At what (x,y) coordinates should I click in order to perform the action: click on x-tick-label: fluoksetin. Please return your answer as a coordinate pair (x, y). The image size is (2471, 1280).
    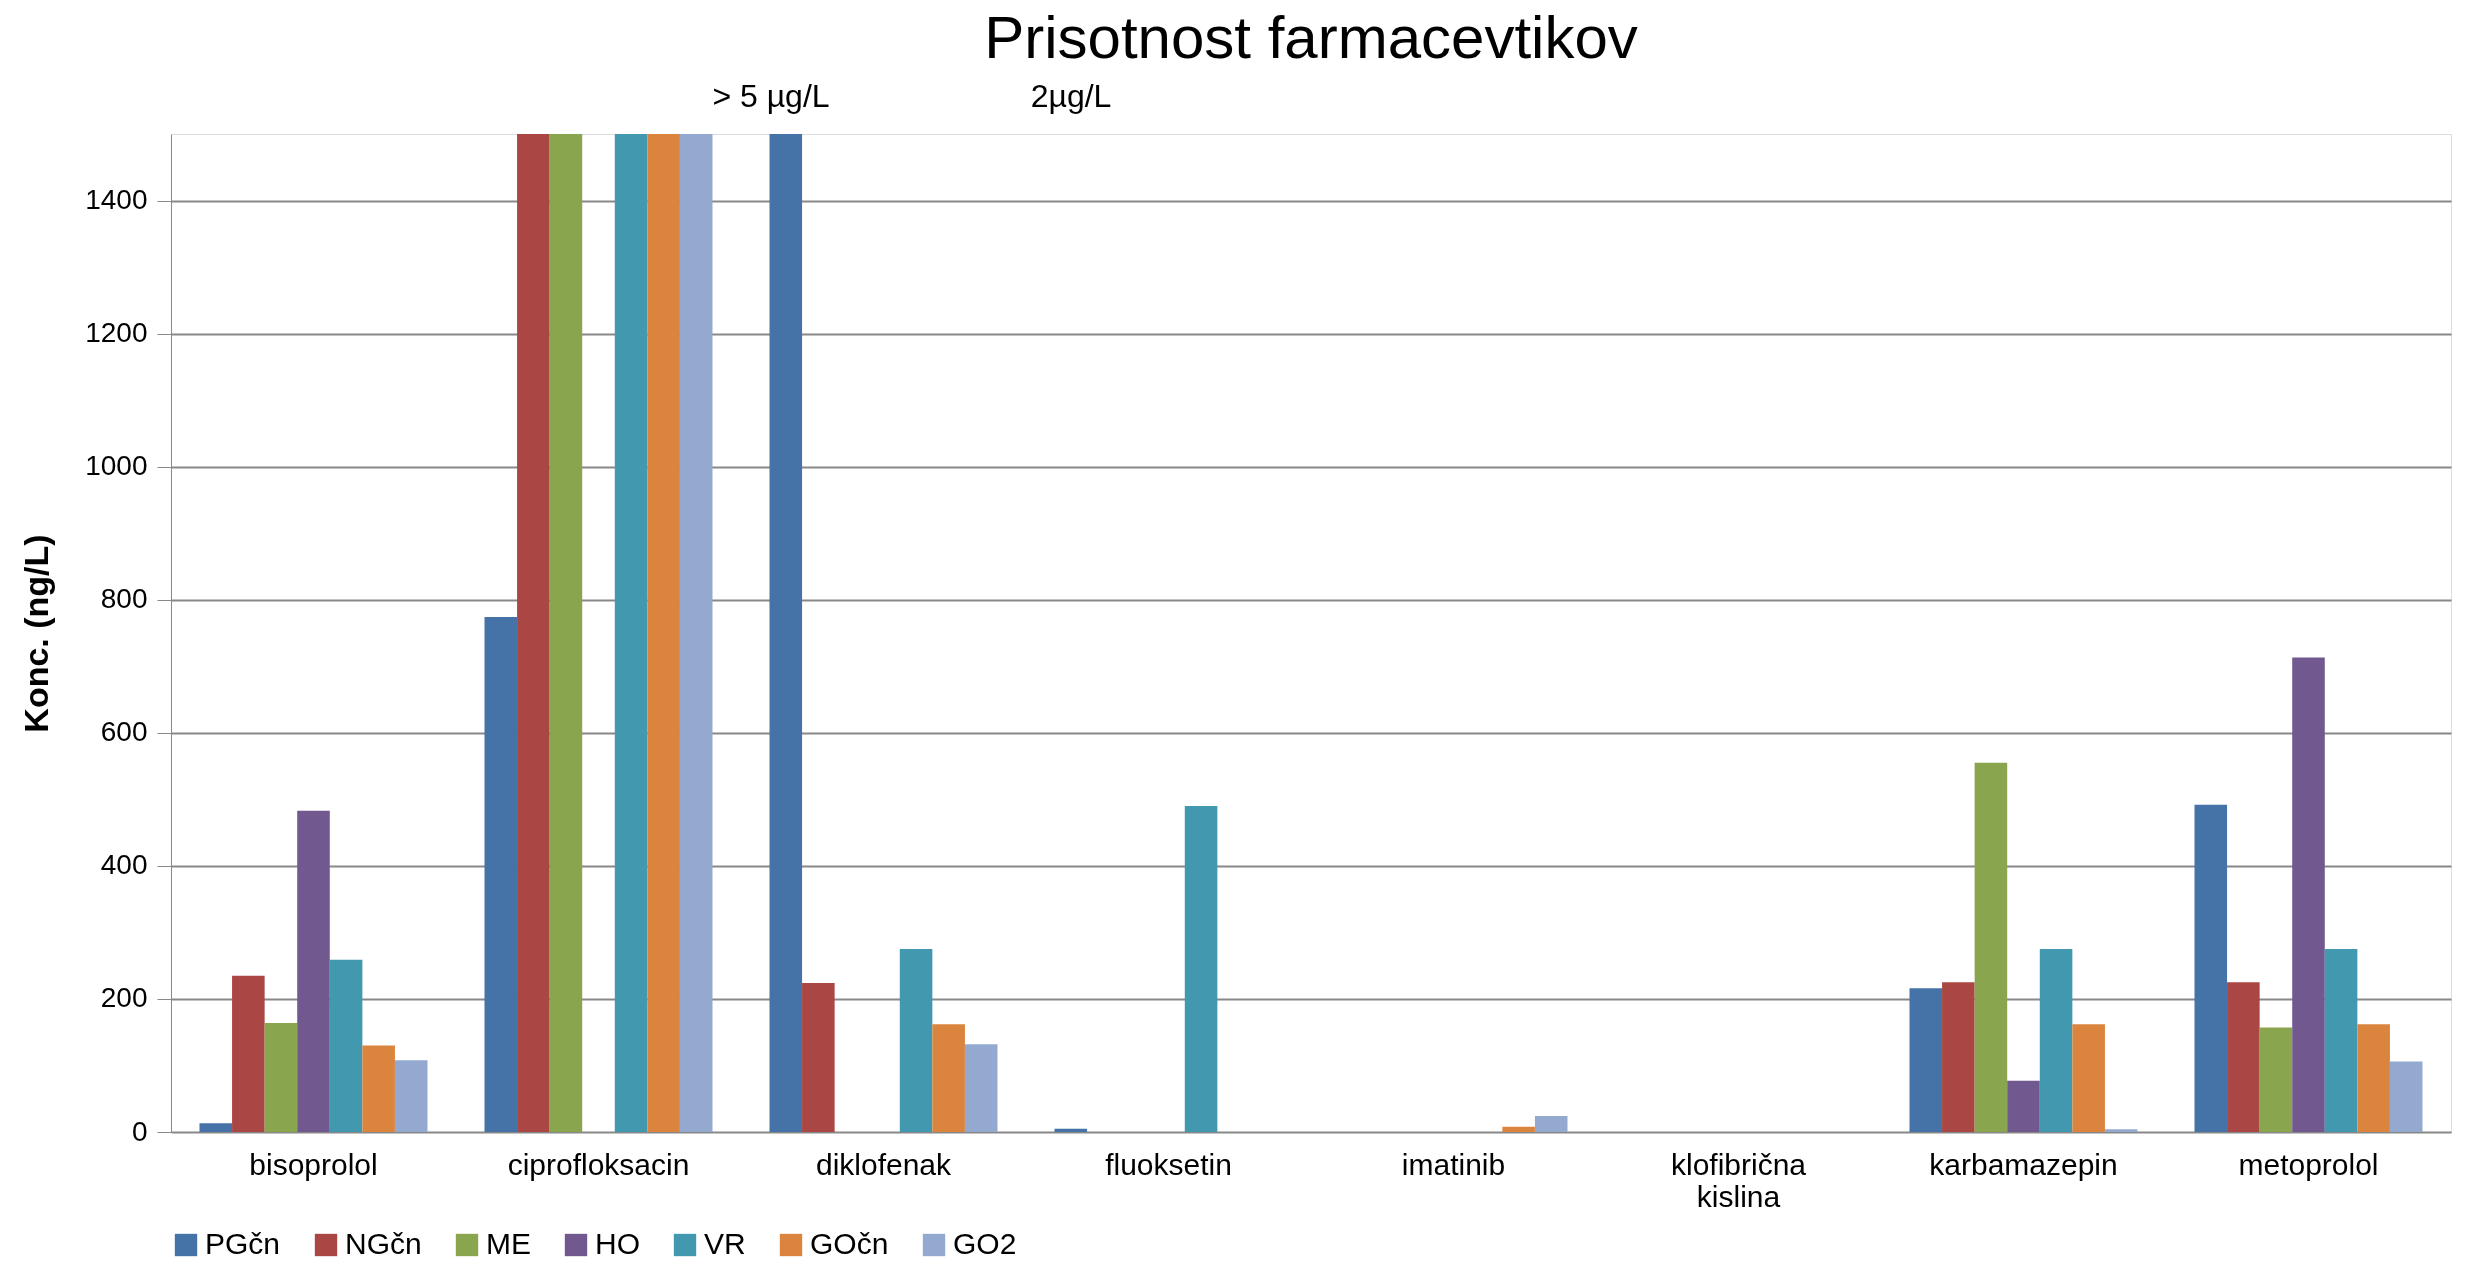
    Looking at the image, I should click on (1168, 1164).